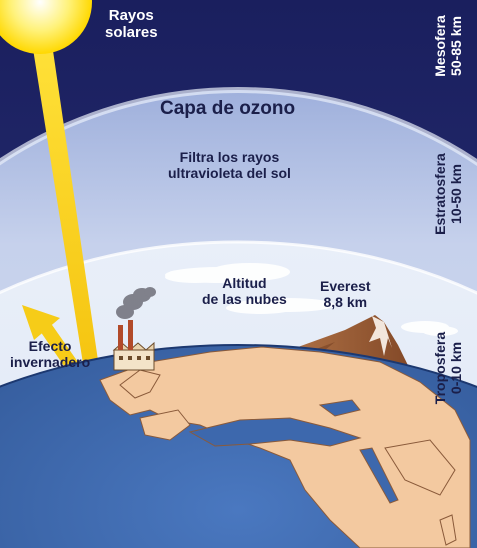  Describe the element at coordinates (345, 294) in the screenshot. I see `everest-label: Everest 8,8 km` at that location.